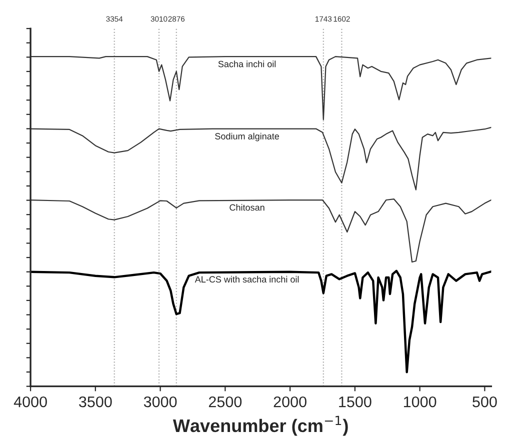 The width and height of the screenshot is (509, 439). What do you see at coordinates (290, 402) in the screenshot?
I see `x-tick-label: 2000` at bounding box center [290, 402].